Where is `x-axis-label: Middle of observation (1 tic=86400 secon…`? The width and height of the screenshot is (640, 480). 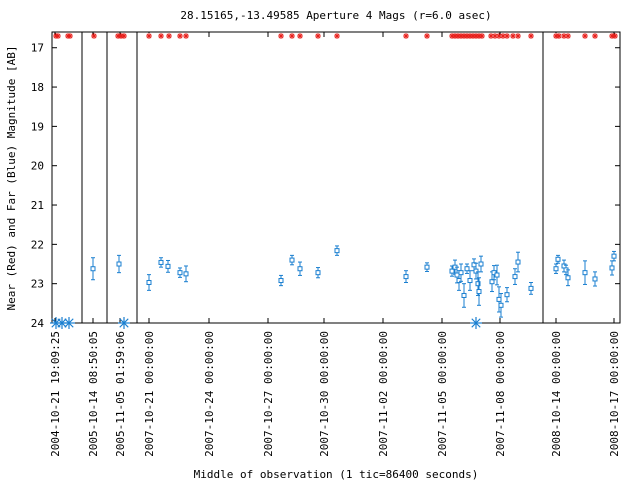
x-axis-label: Middle of observation (1 tic=86400 secon… is located at coordinates (336, 474).